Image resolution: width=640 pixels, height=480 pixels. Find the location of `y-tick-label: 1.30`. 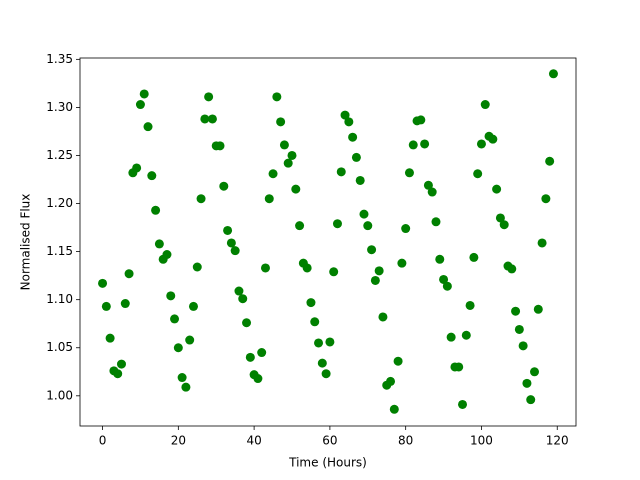

y-tick-label: 1.30 is located at coordinates (59, 107).